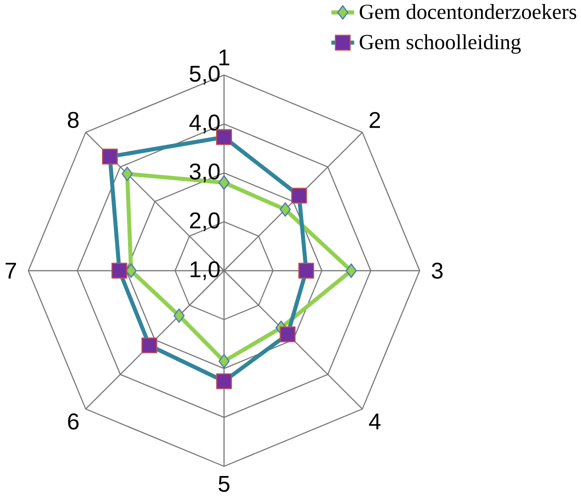  What do you see at coordinates (224, 484) in the screenshot?
I see `spoke-label: 5` at bounding box center [224, 484].